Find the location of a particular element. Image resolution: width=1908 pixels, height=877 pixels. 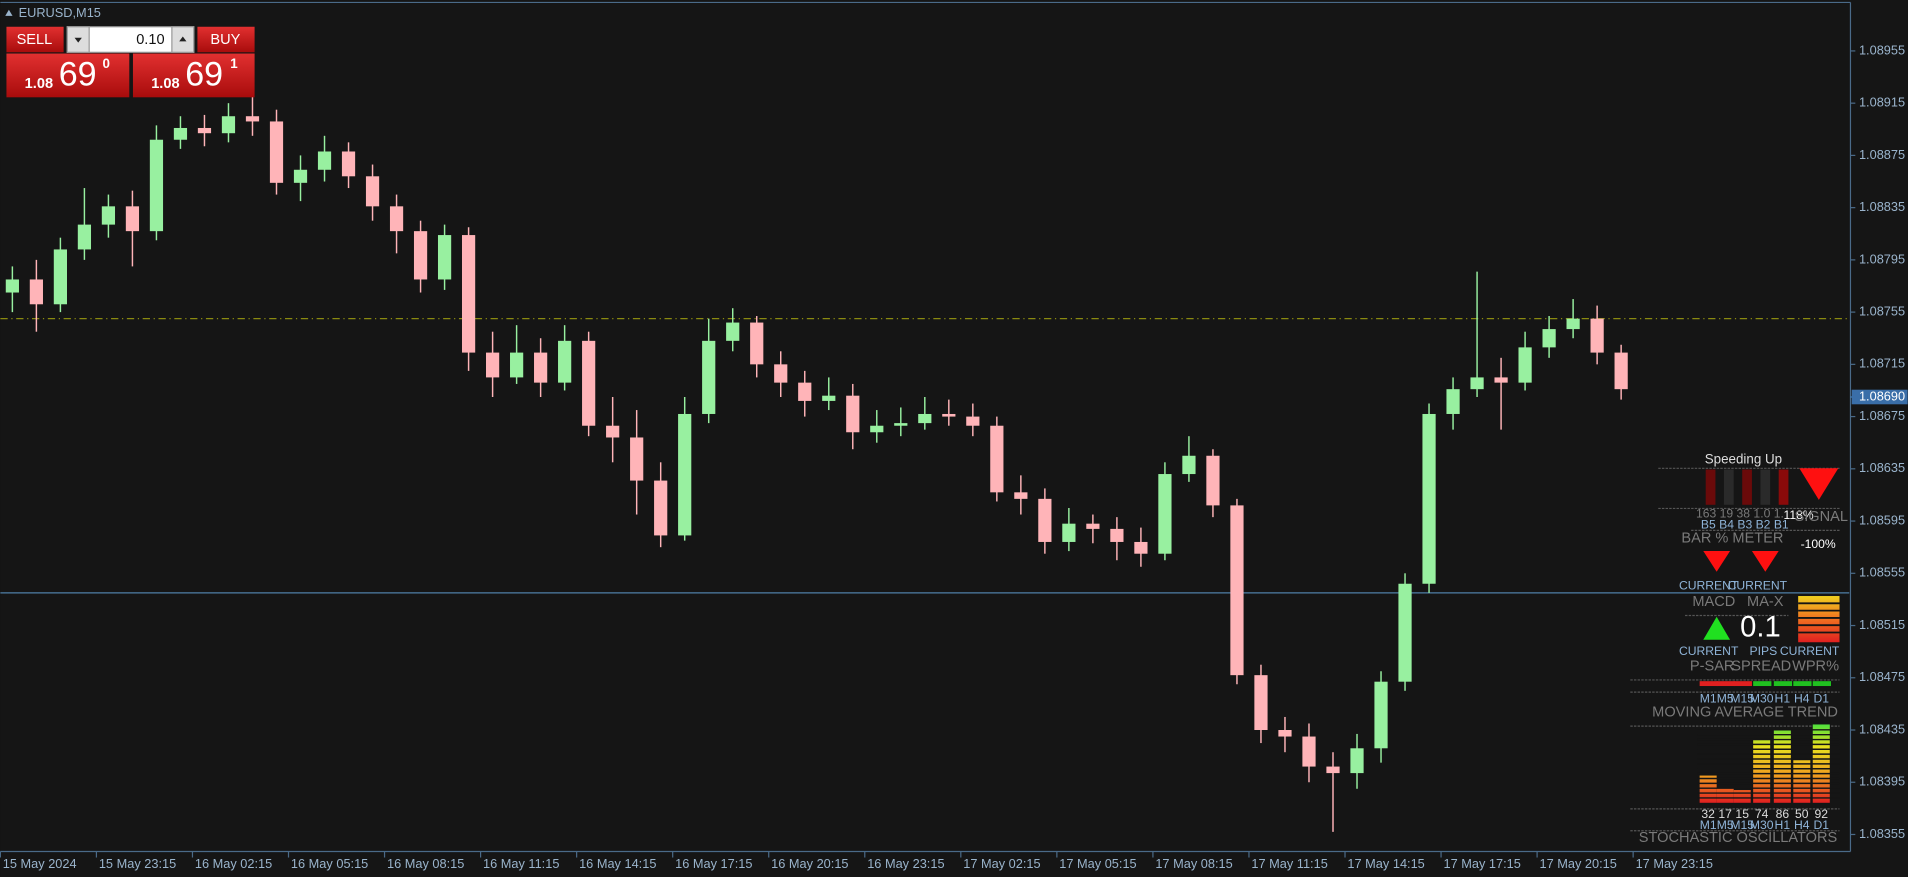

last-price-box is located at coordinates (1879, 397).